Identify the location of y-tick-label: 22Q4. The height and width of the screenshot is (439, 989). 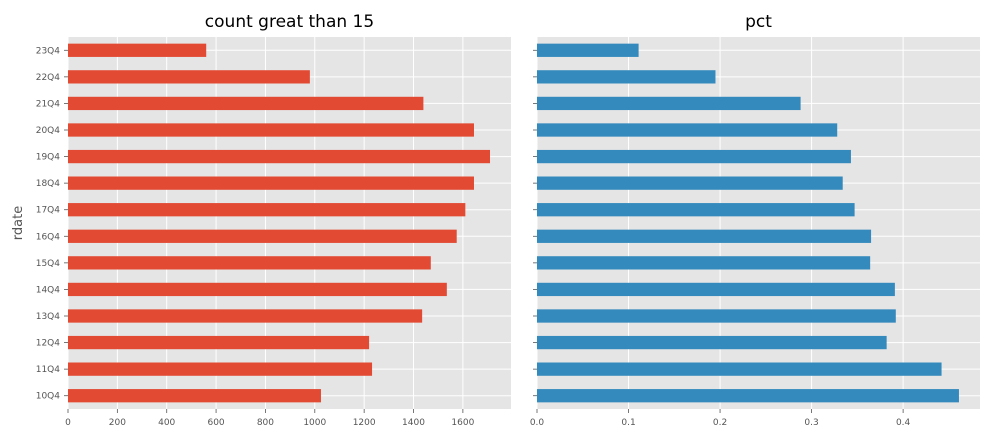
(48, 78).